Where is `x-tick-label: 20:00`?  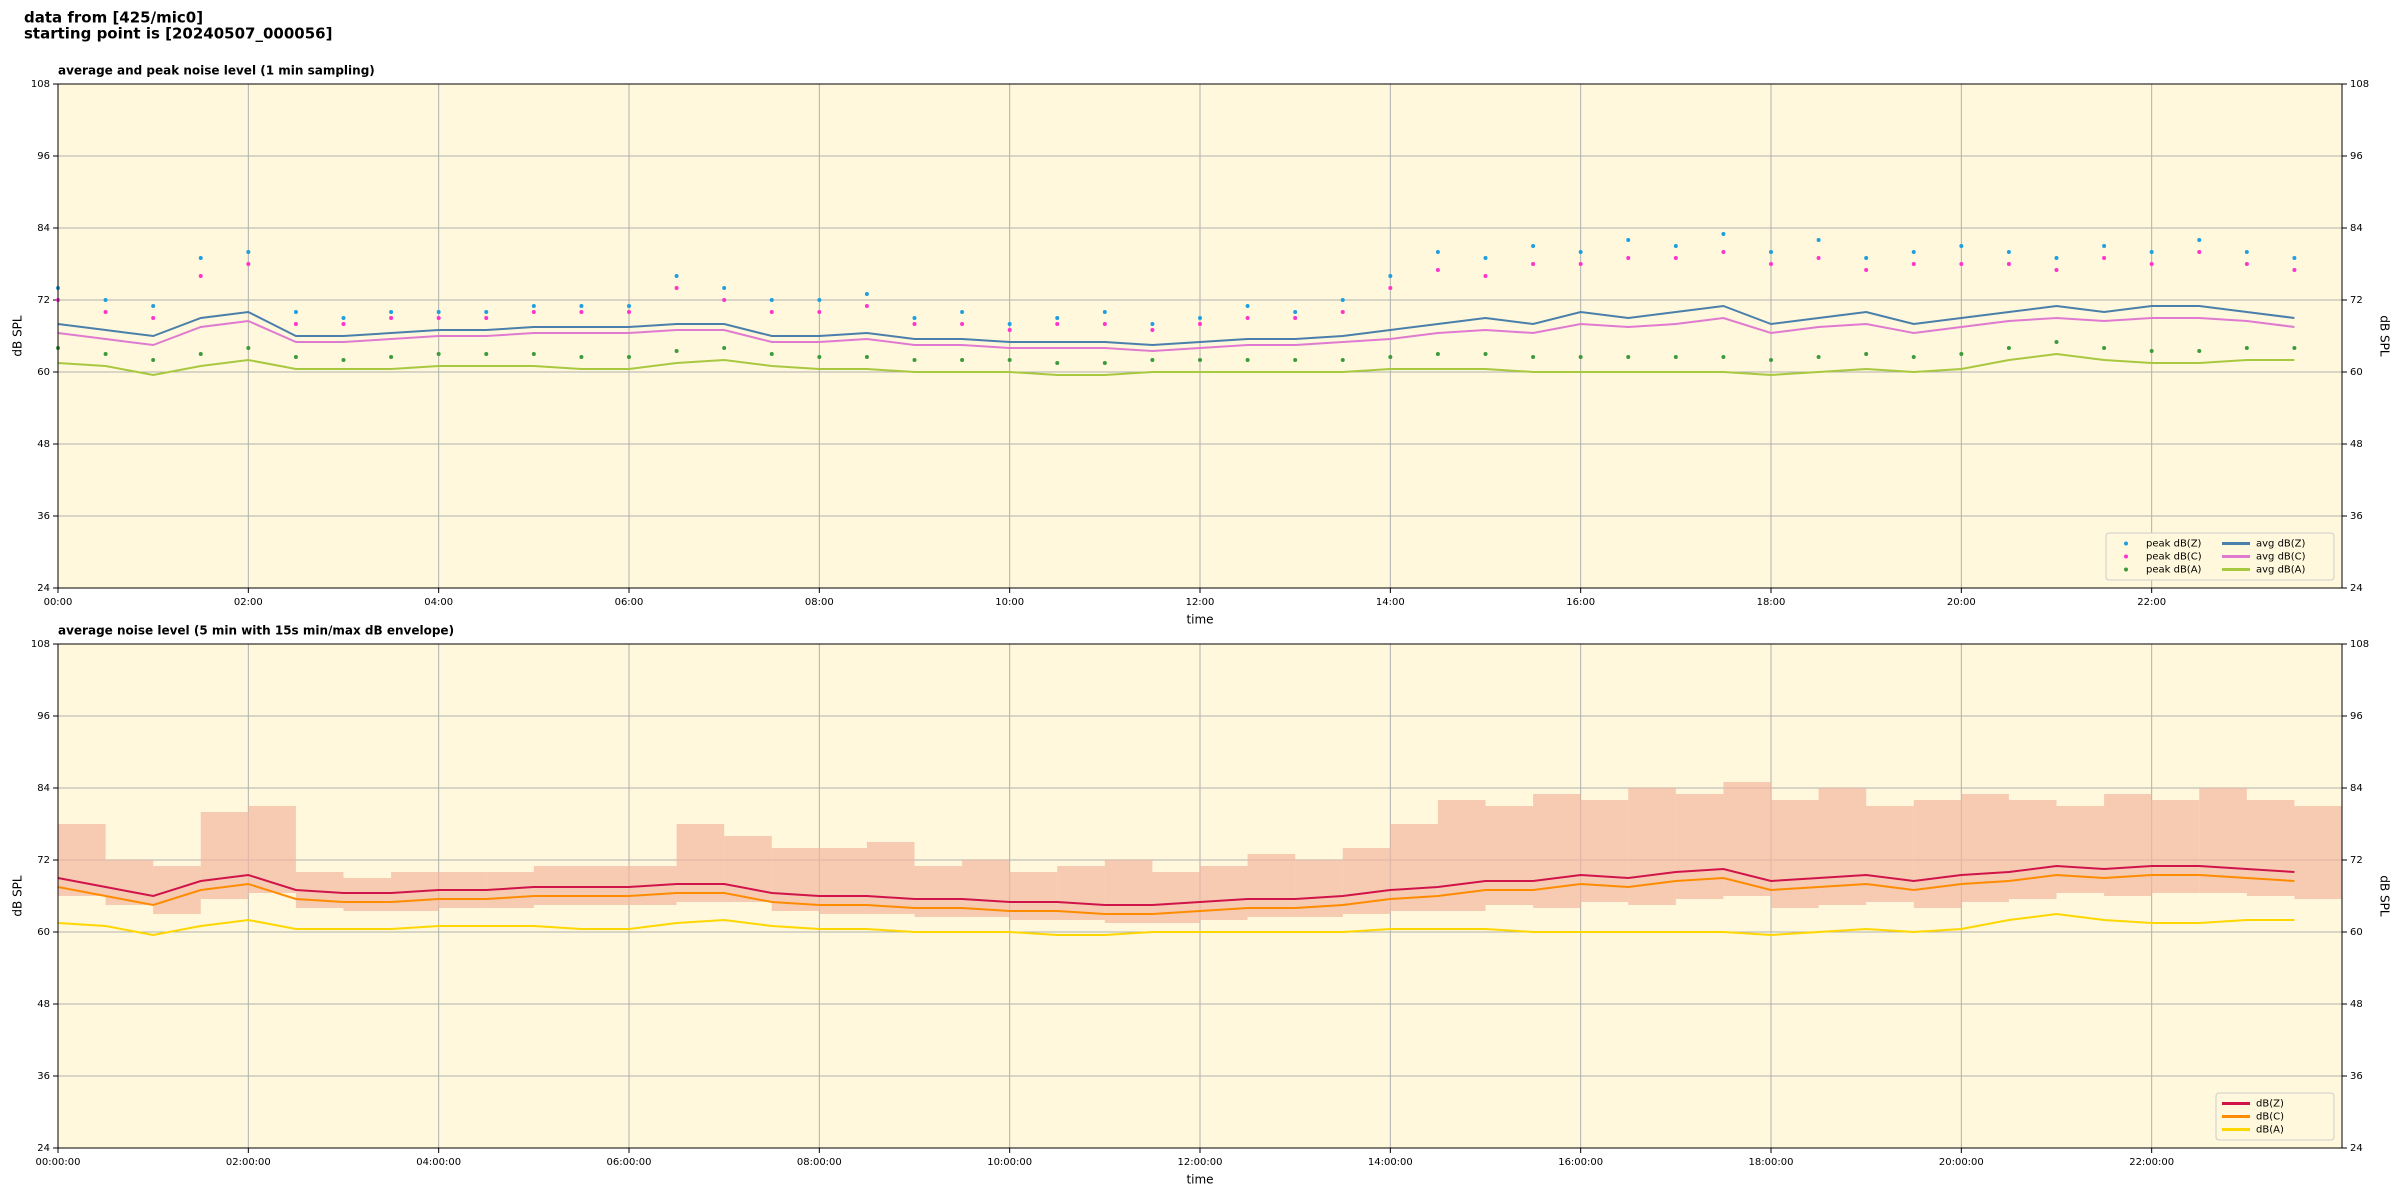 x-tick-label: 20:00 is located at coordinates (1961, 602).